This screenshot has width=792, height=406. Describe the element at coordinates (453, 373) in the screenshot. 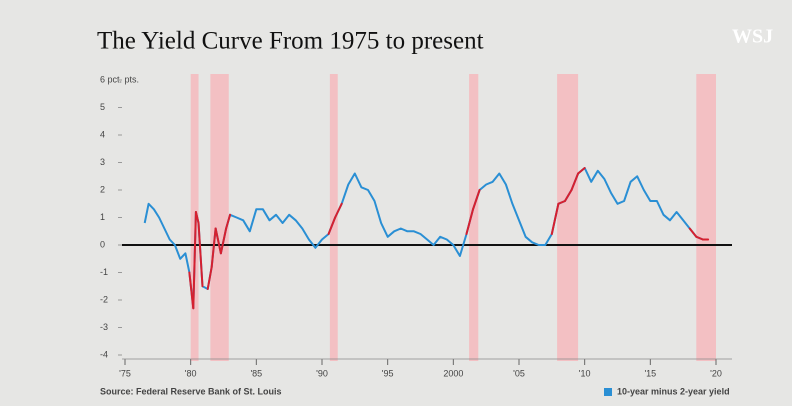

I see `x-tick-label: 2000` at that location.